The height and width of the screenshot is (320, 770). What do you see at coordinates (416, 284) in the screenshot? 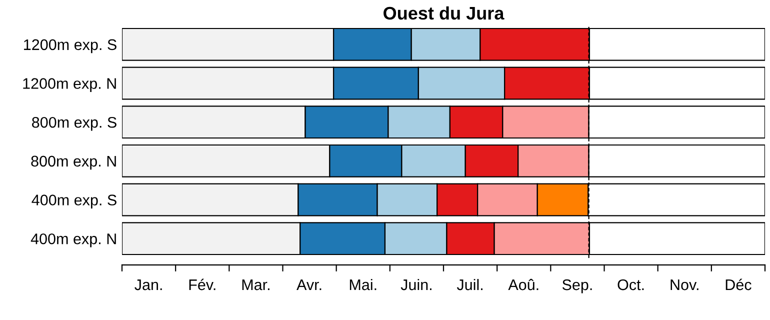
I see `text: Juin.` at bounding box center [416, 284].